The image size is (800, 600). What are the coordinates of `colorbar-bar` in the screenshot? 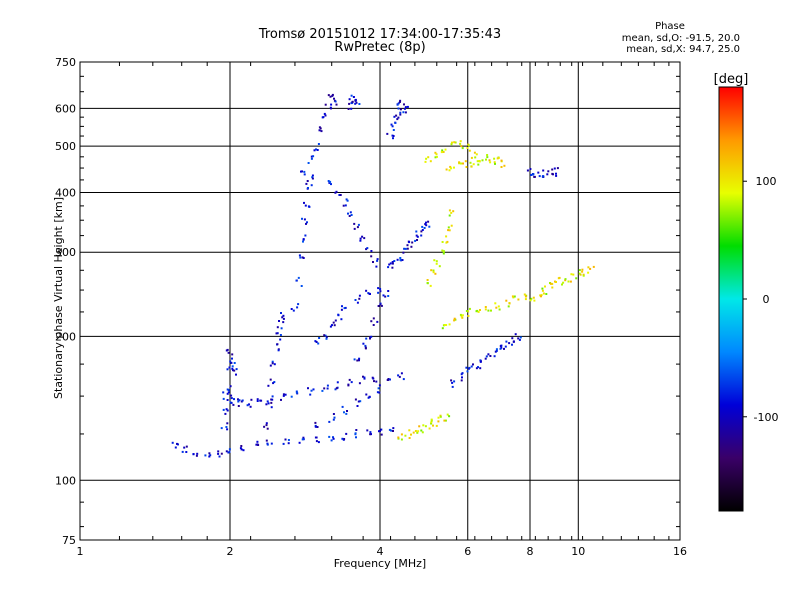 It's located at (731, 299).